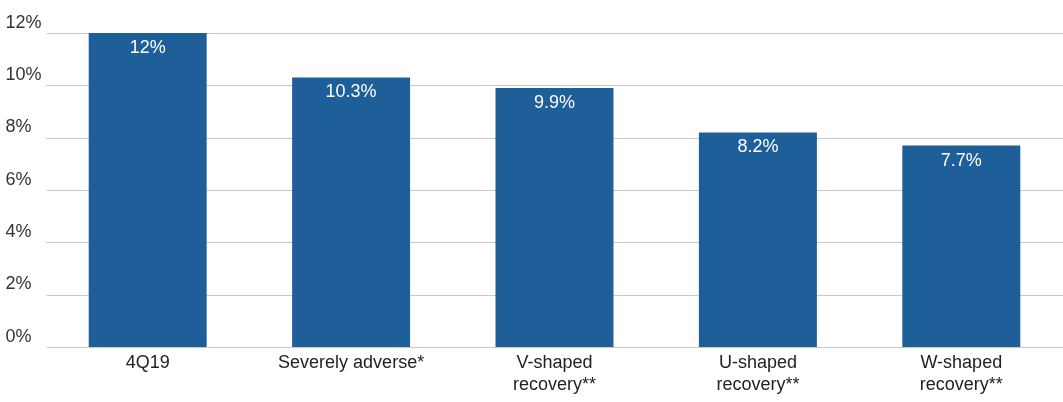 The height and width of the screenshot is (402, 1063). What do you see at coordinates (351, 91) in the screenshot?
I see `data-label: 10.3%` at bounding box center [351, 91].